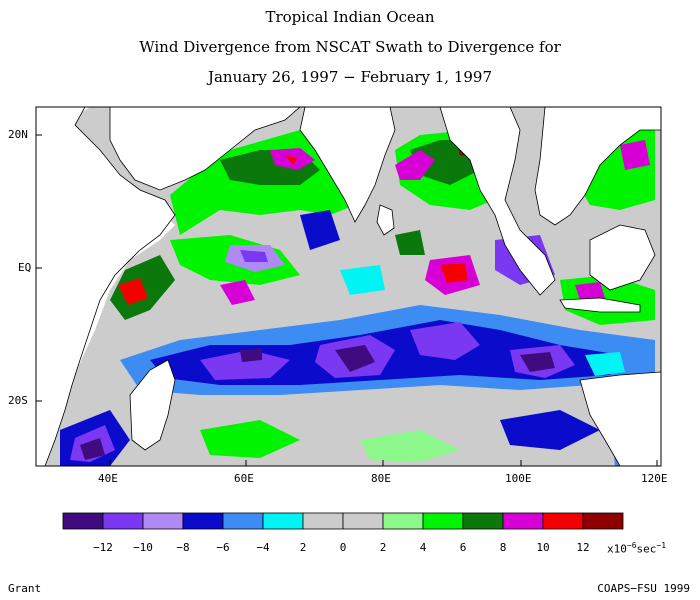 This screenshot has width=700, height=600. Describe the element at coordinates (263, 547) in the screenshot. I see `colorbar-tick-label: −4` at that location.